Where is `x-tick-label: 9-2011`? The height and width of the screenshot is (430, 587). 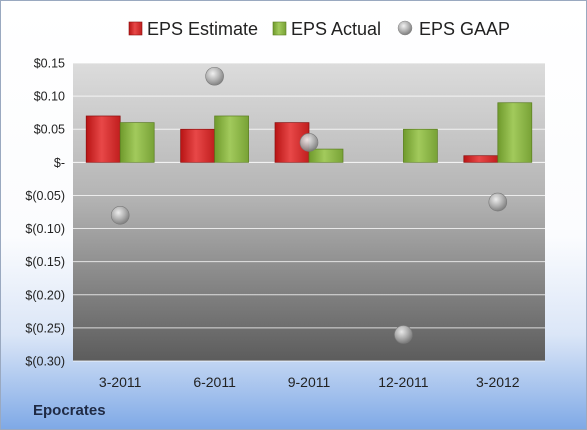 x-tick-label: 9-2011 is located at coordinates (309, 382).